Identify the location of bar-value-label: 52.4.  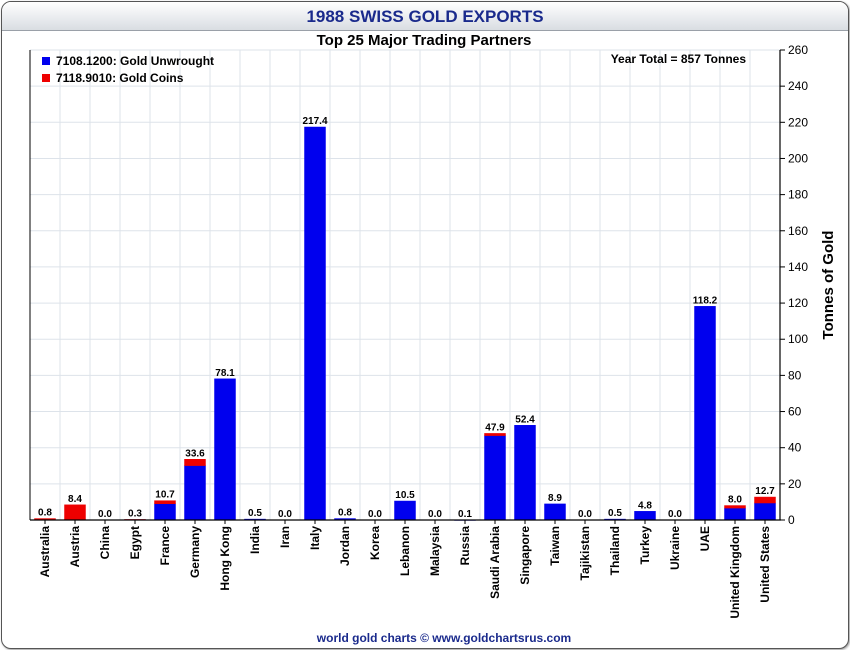
(525, 419).